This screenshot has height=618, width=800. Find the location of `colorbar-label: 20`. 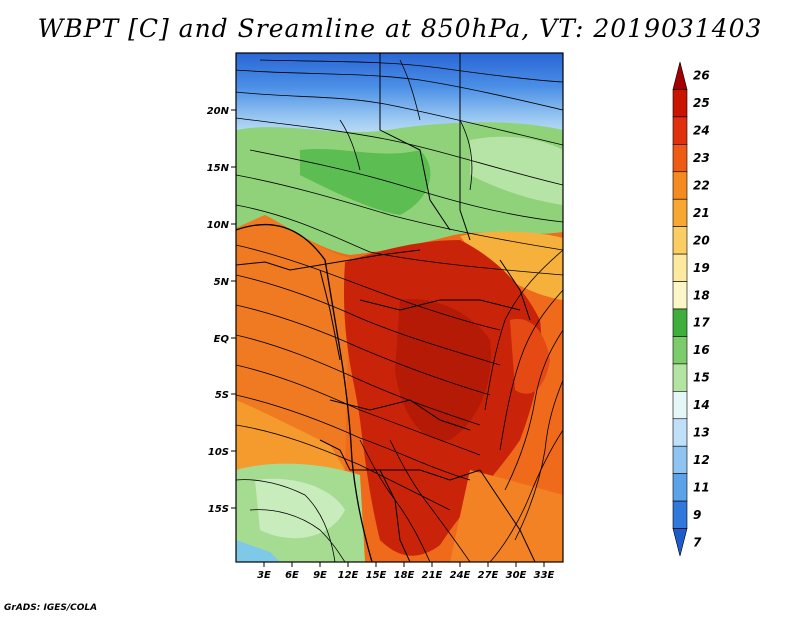

colorbar-label: 20 is located at coordinates (701, 240).